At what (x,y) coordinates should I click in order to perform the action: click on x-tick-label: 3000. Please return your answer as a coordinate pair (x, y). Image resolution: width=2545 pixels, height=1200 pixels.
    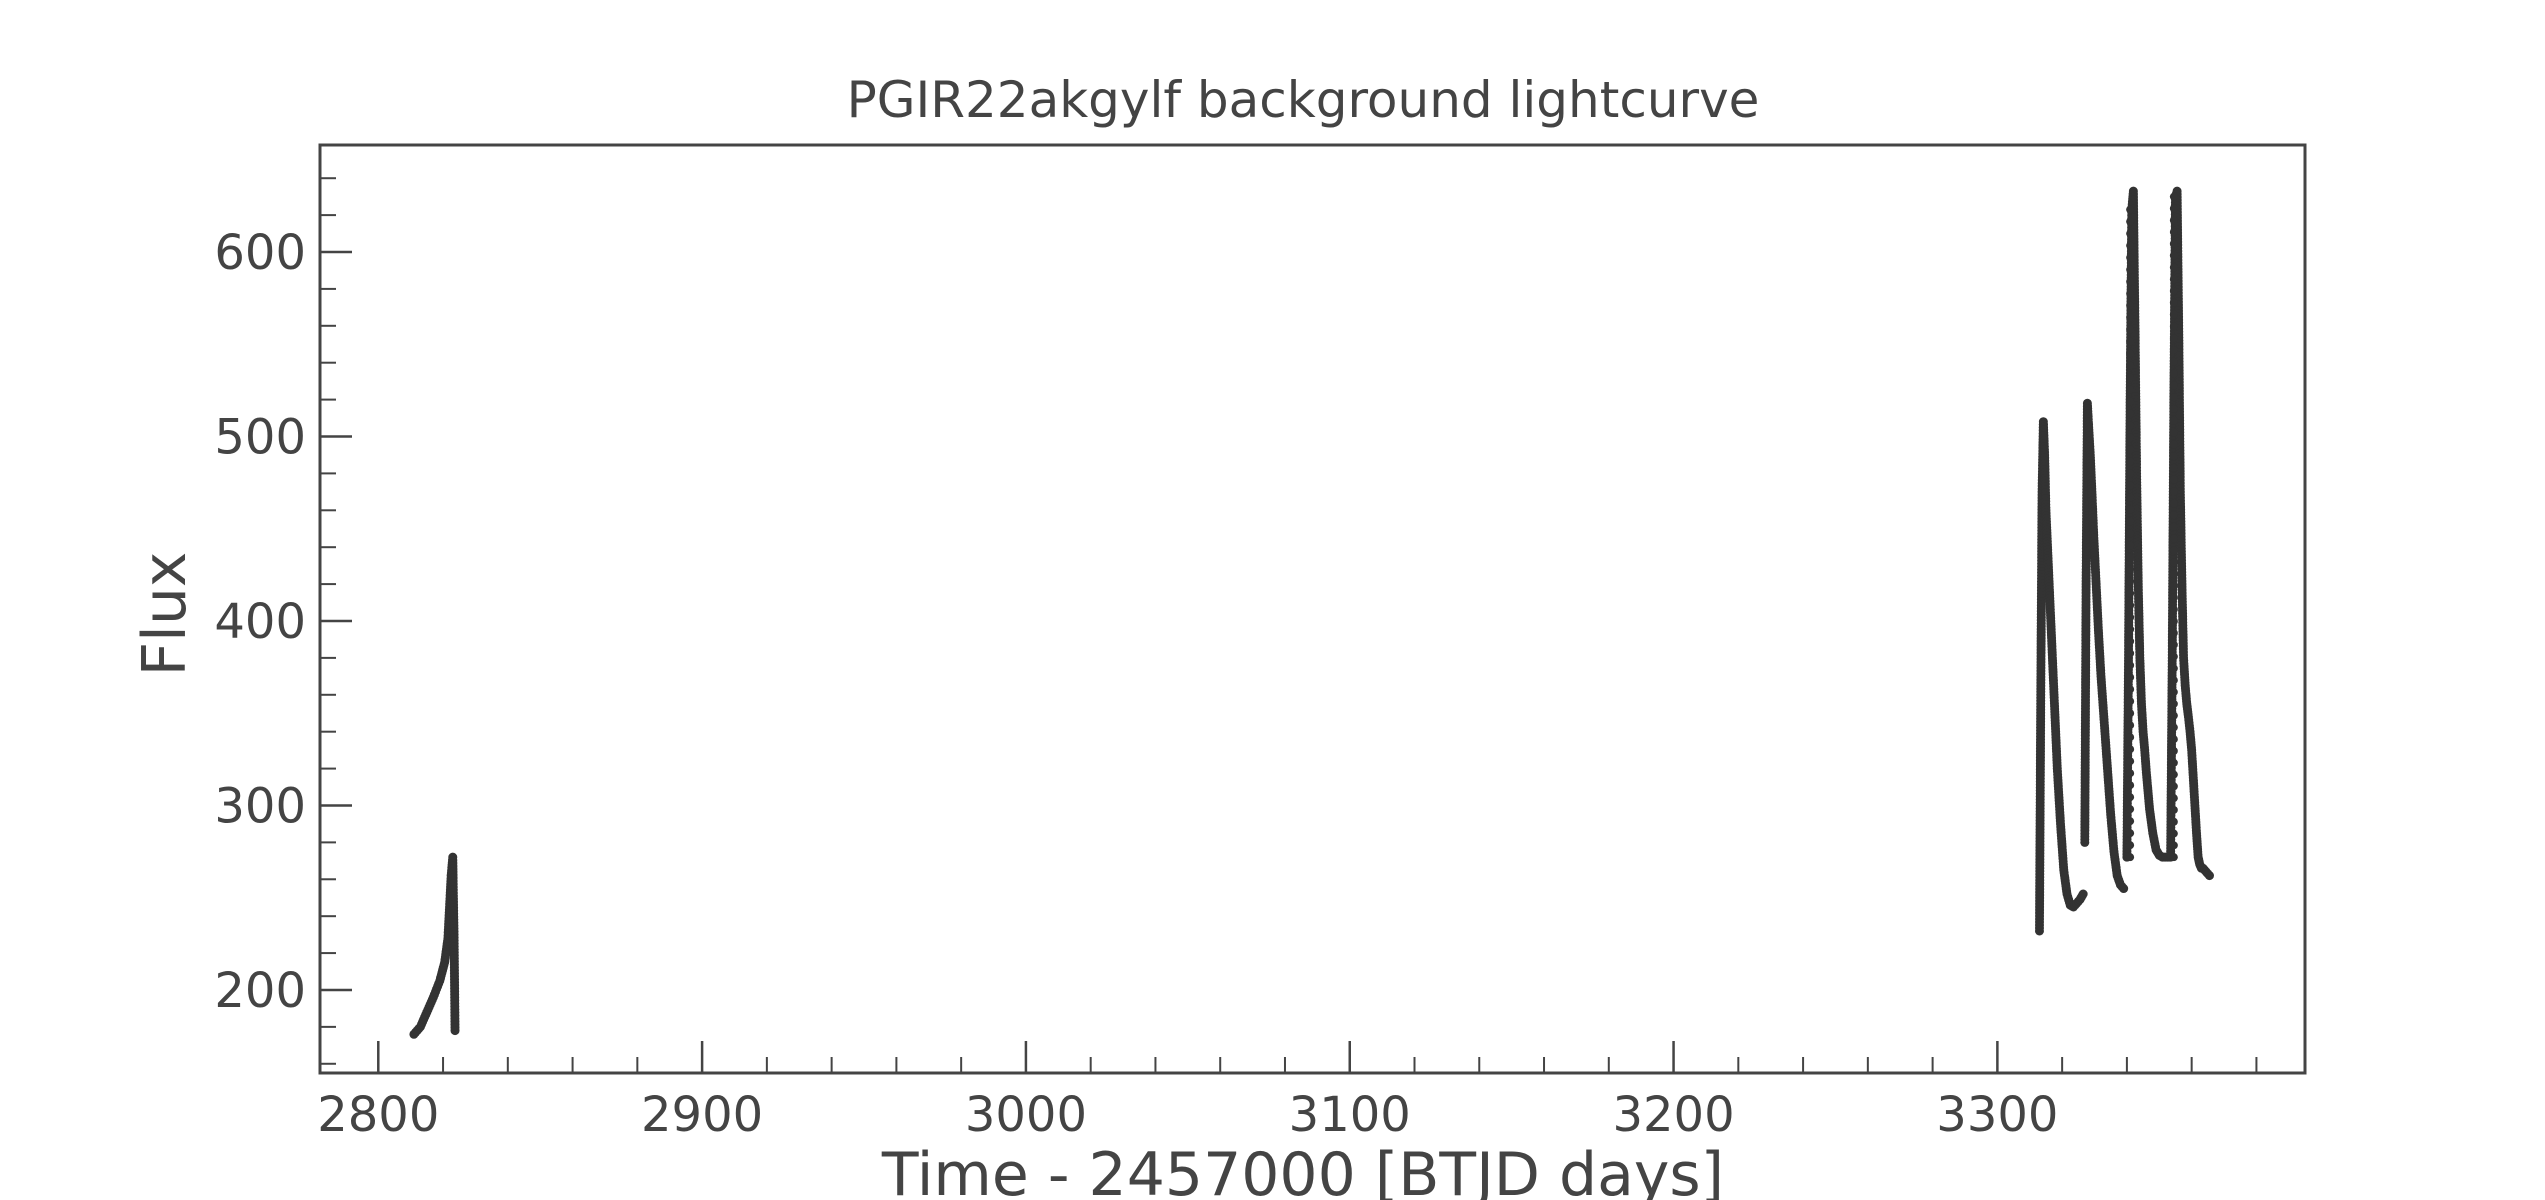
    Looking at the image, I should click on (1026, 1115).